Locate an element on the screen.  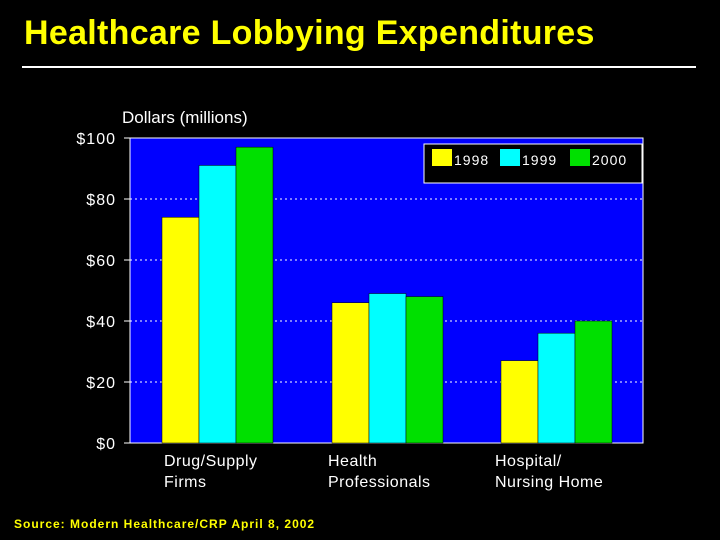
legend-box is located at coordinates (533, 163).